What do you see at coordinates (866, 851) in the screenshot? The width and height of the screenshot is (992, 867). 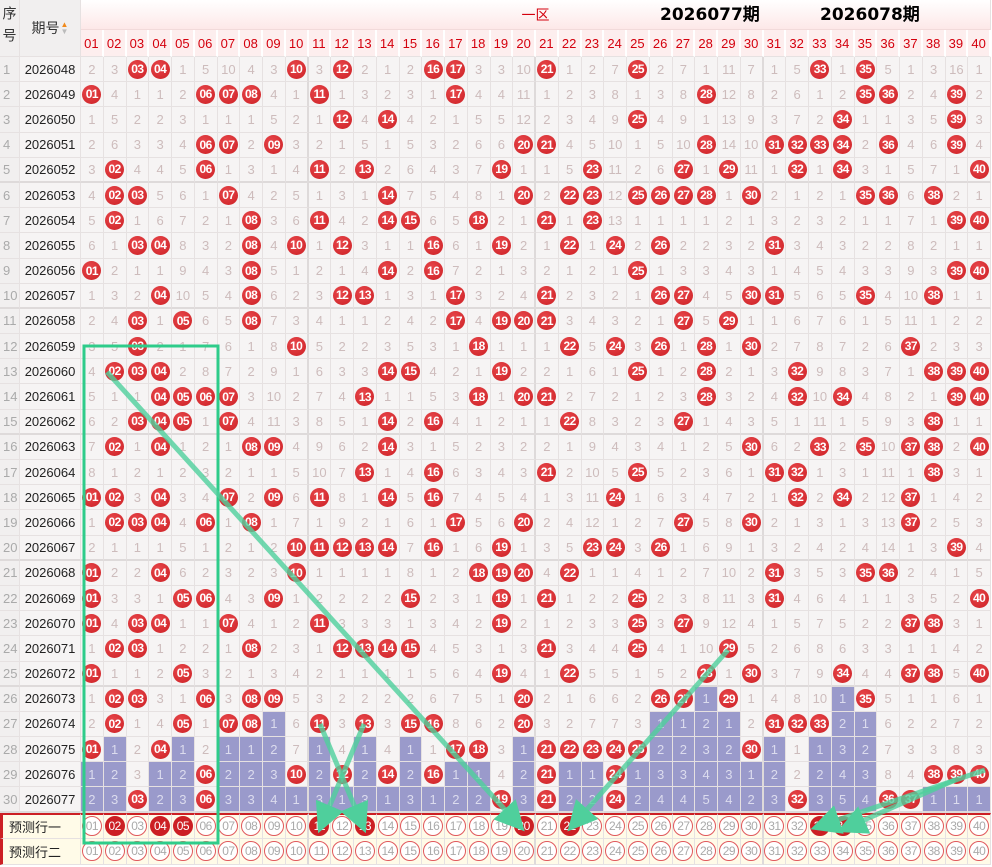 I see `prediction-cell: 35` at bounding box center [866, 851].